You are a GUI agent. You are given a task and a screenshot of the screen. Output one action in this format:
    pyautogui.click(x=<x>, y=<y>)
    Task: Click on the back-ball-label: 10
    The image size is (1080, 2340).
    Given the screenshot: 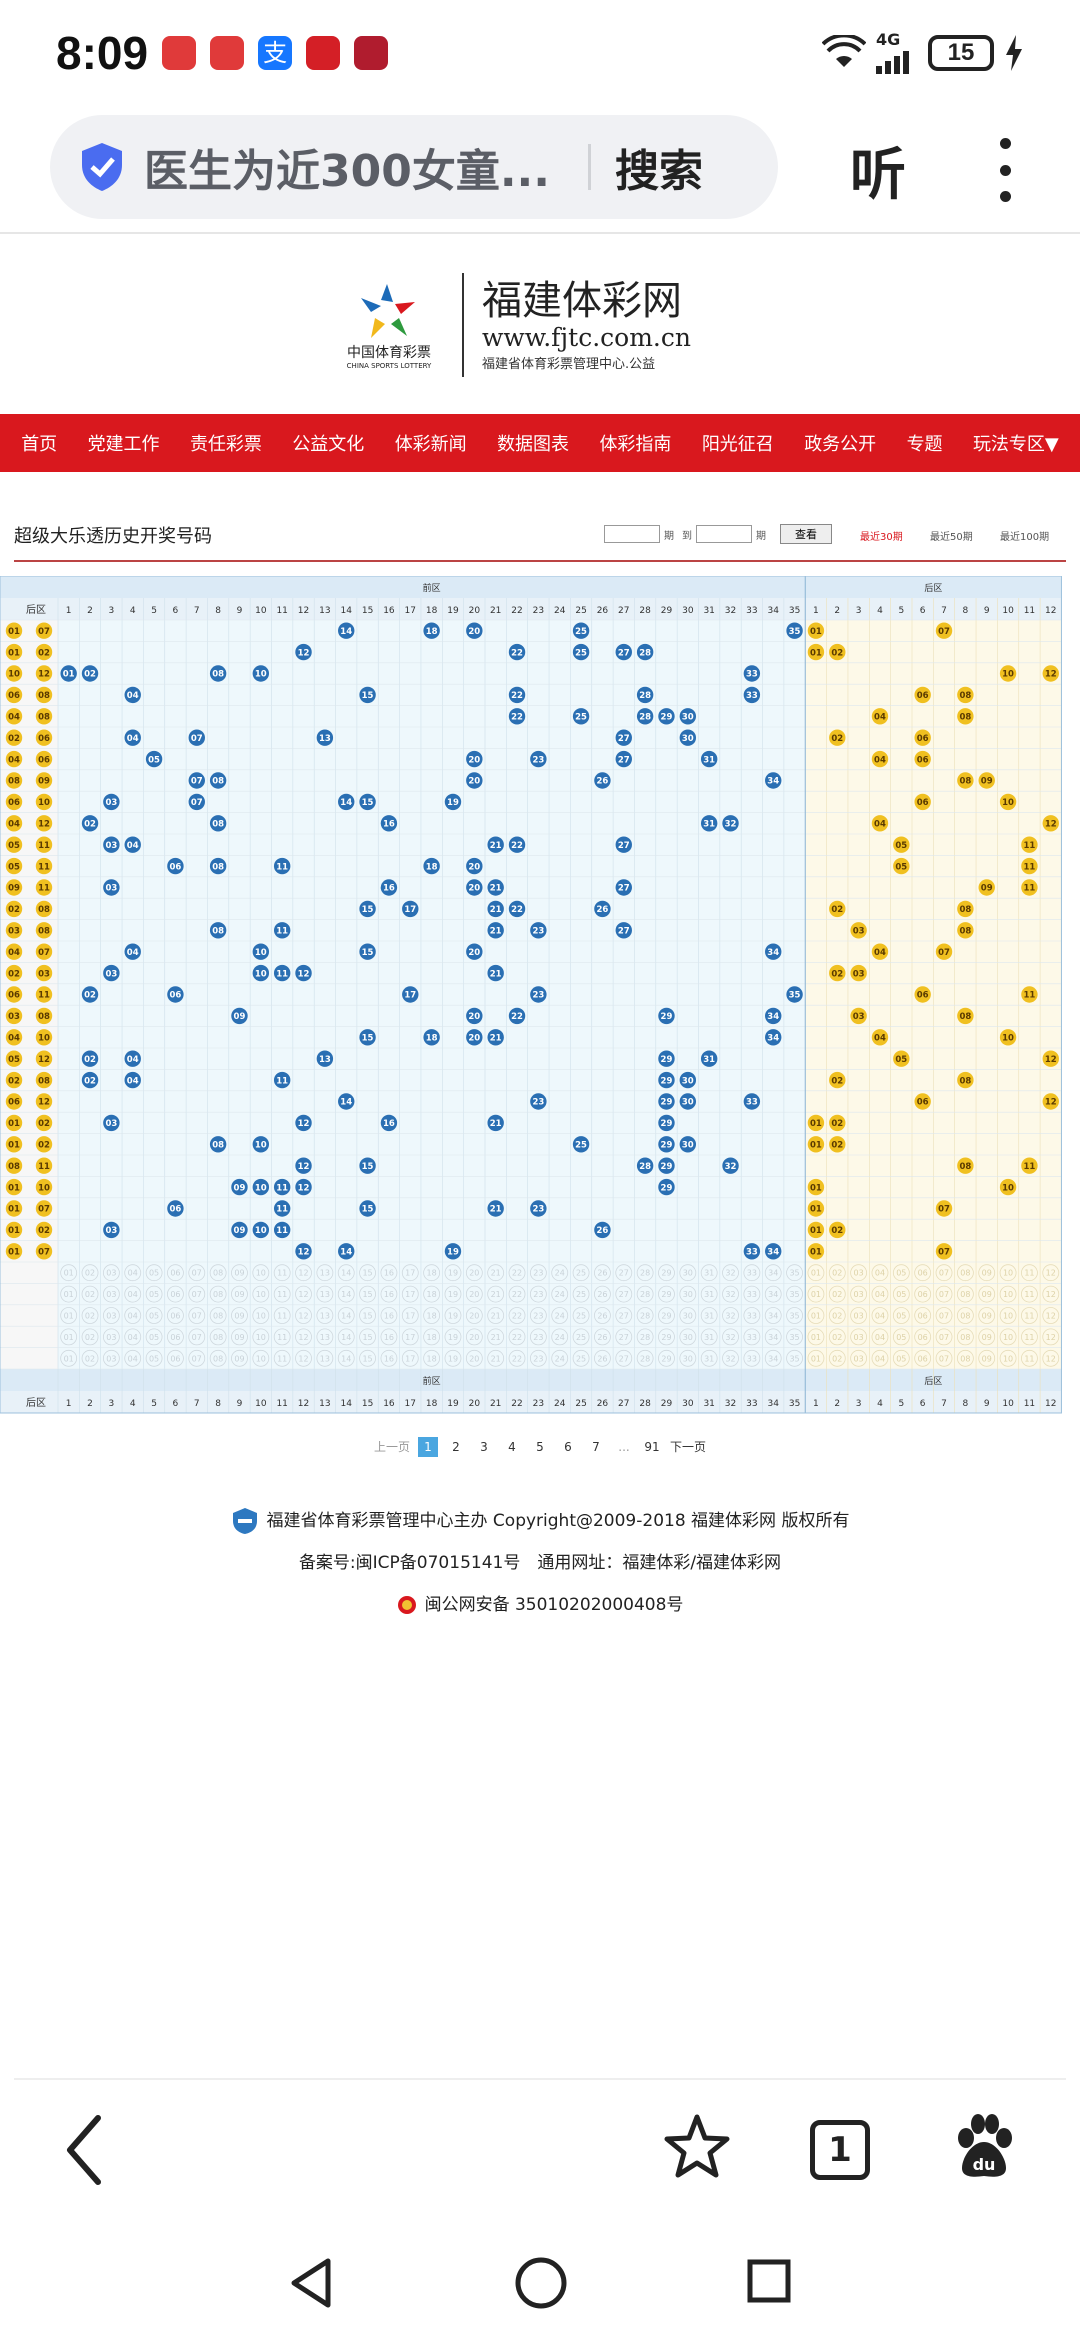 What is the action you would take?
    pyautogui.click(x=1008, y=803)
    